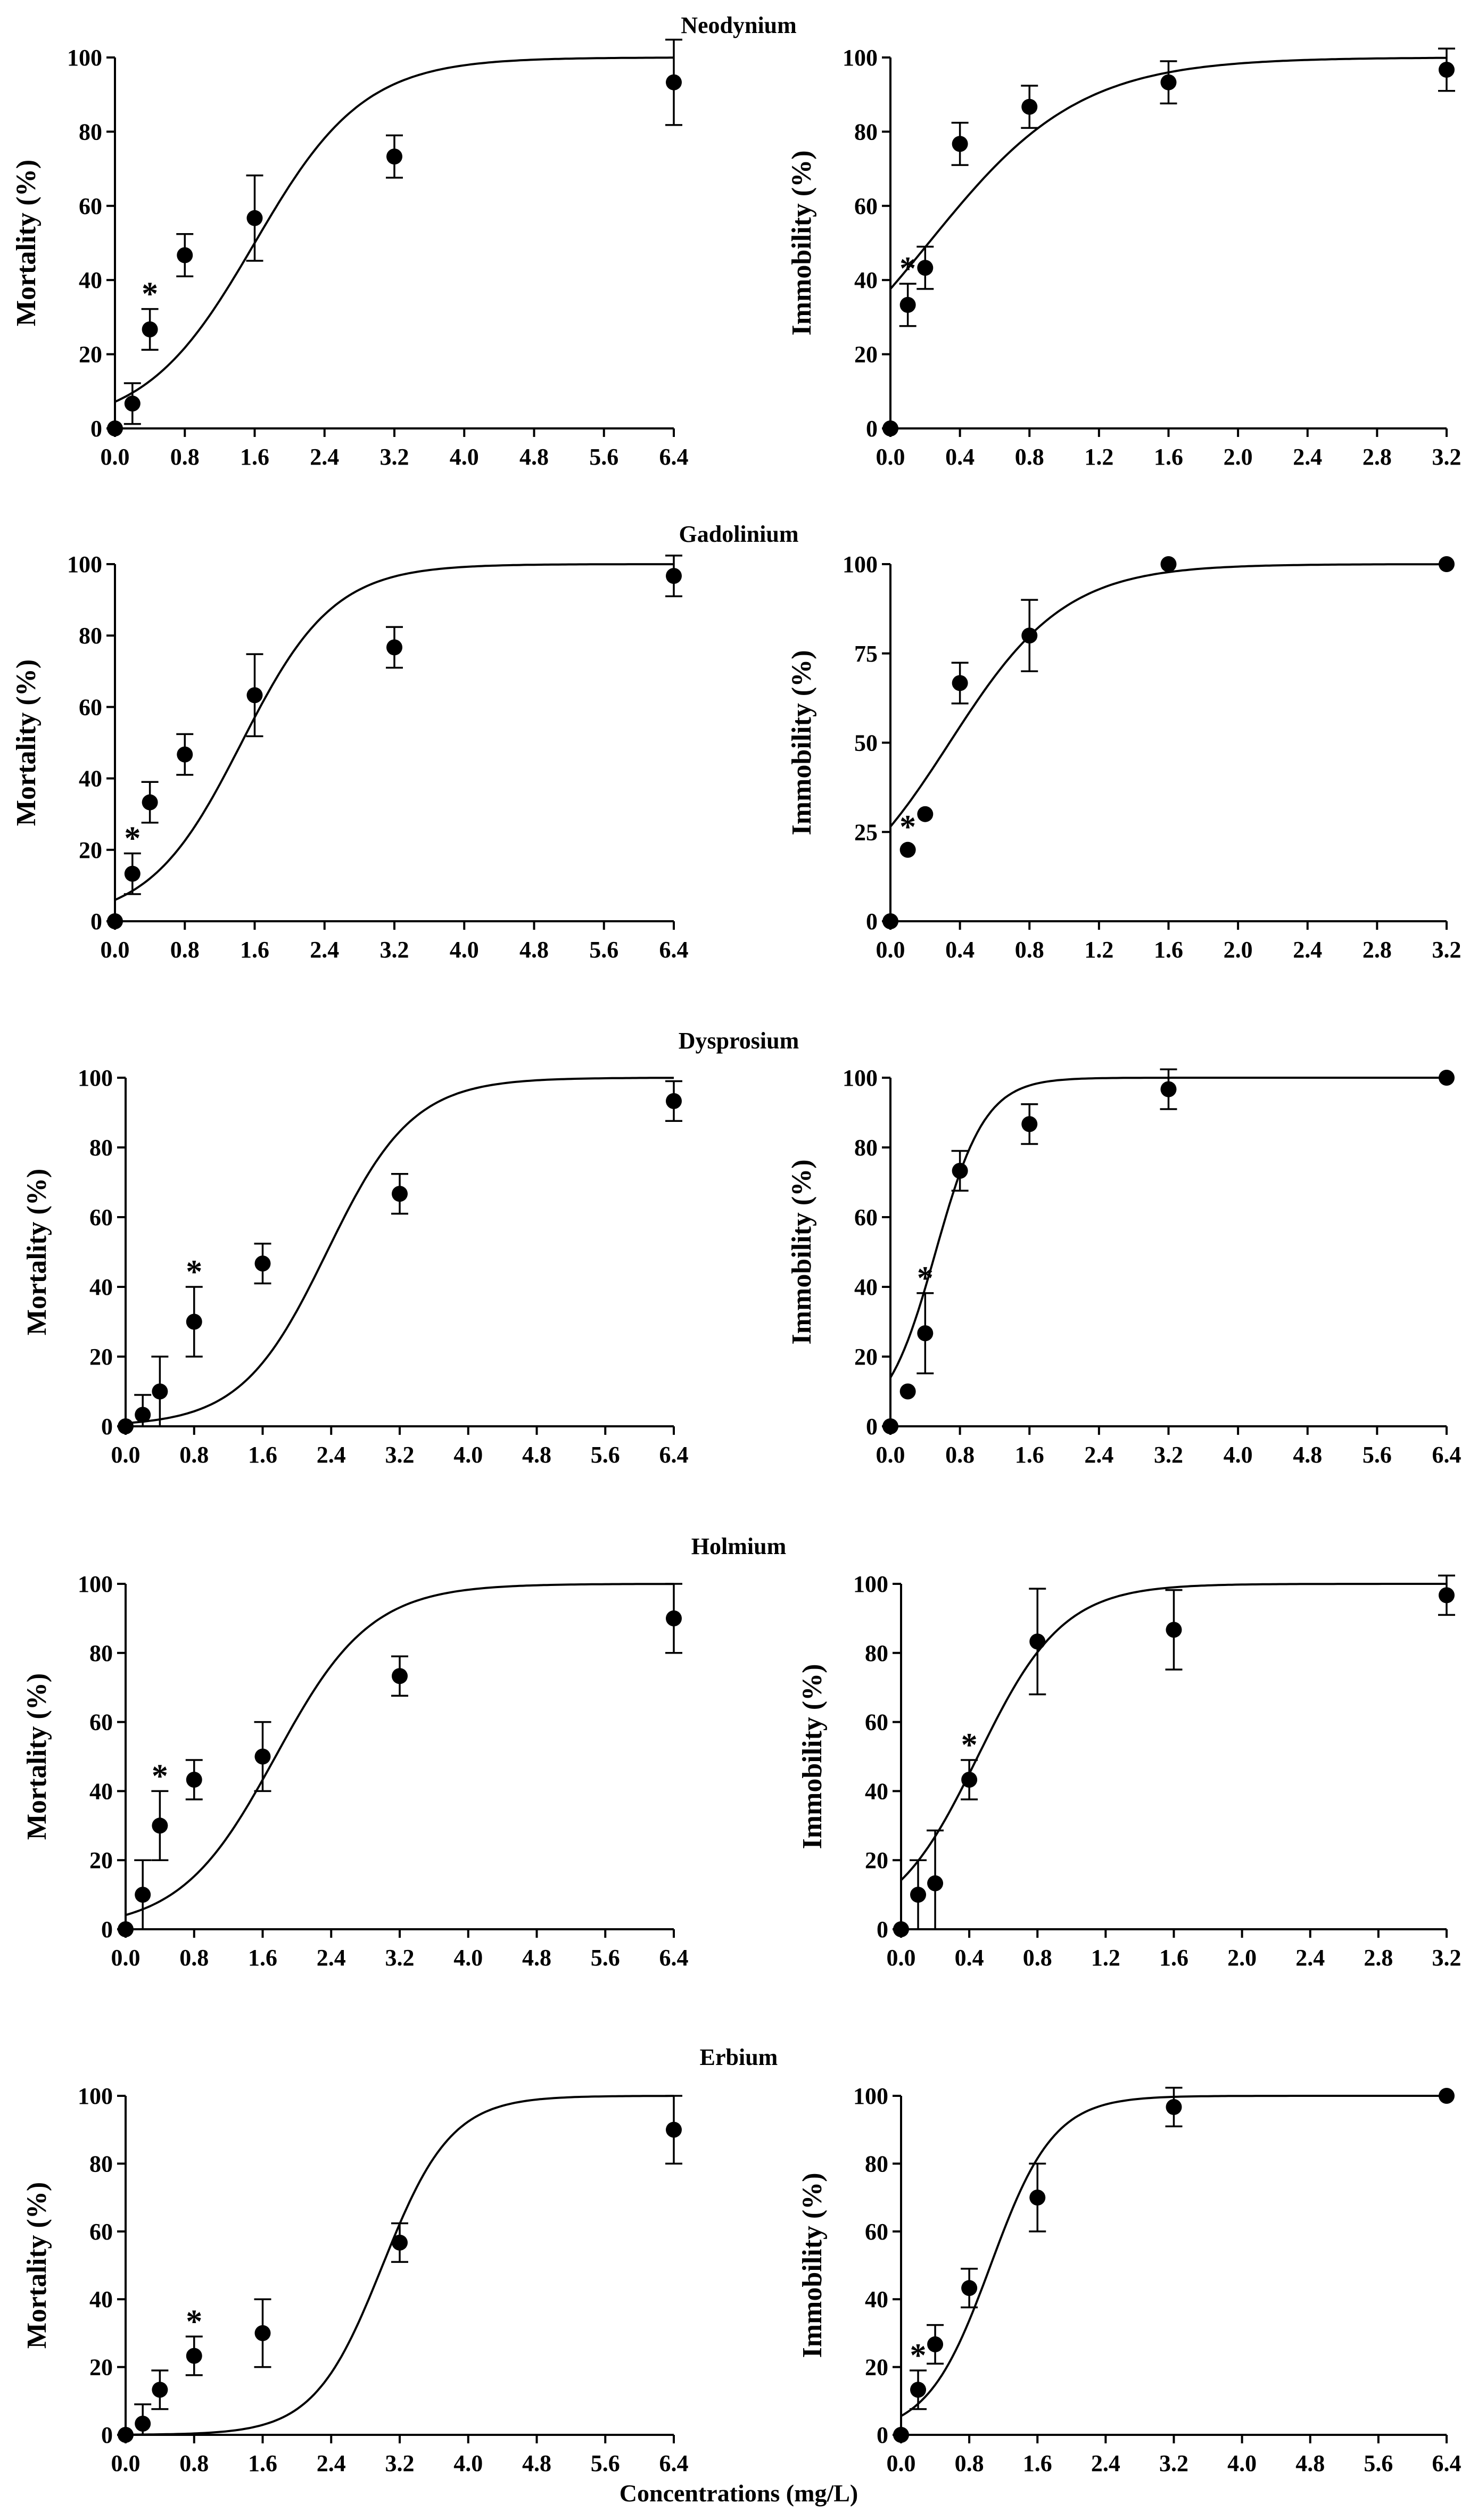 The image size is (1478, 2520). Describe the element at coordinates (37, 1252) in the screenshot. I see `y-axis-label: Mortality (%)` at that location.